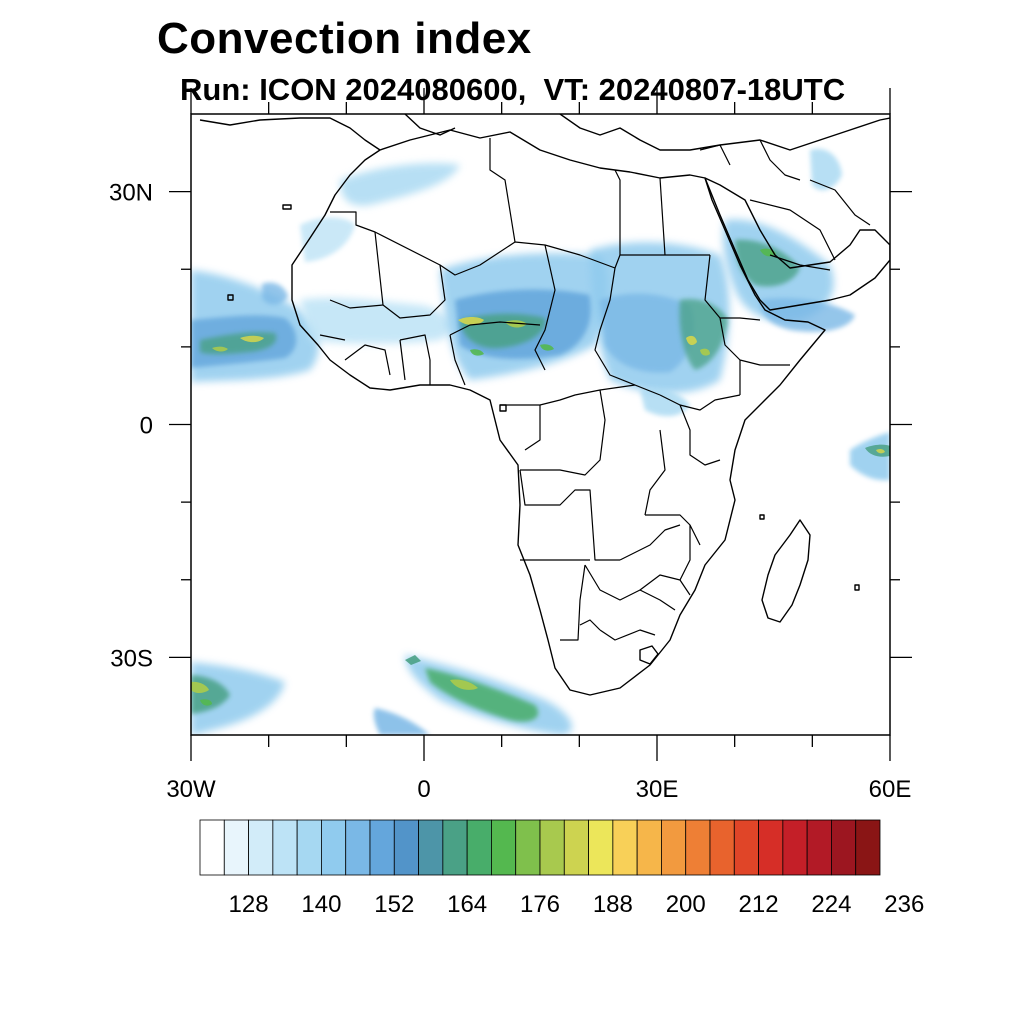  What do you see at coordinates (249, 904) in the screenshot?
I see `colorbar-label: 128` at bounding box center [249, 904].